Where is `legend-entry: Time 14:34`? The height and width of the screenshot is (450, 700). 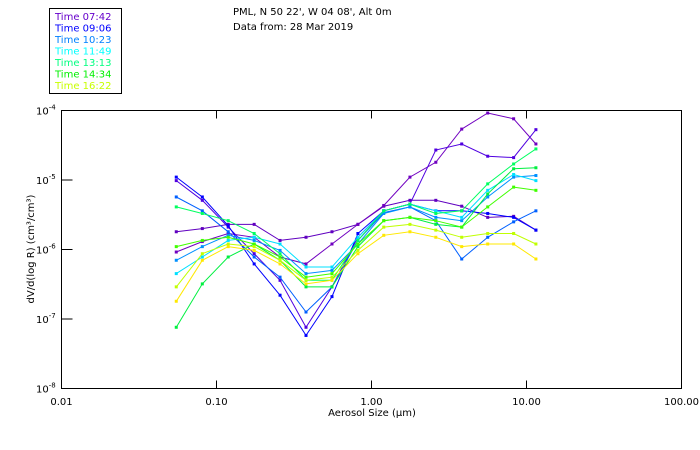
legend-entry: Time 14:34 is located at coordinates (82, 75).